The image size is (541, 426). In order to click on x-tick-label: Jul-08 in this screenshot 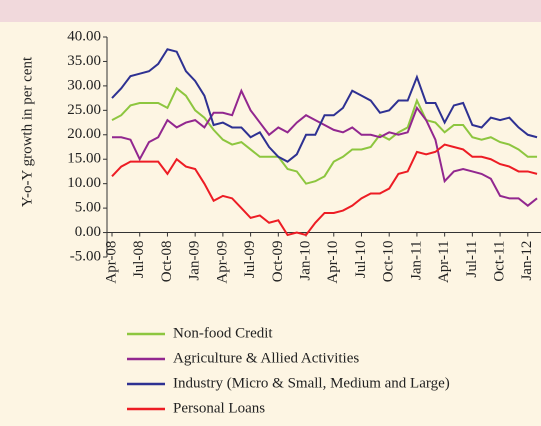, I will do `click(139, 259)`.